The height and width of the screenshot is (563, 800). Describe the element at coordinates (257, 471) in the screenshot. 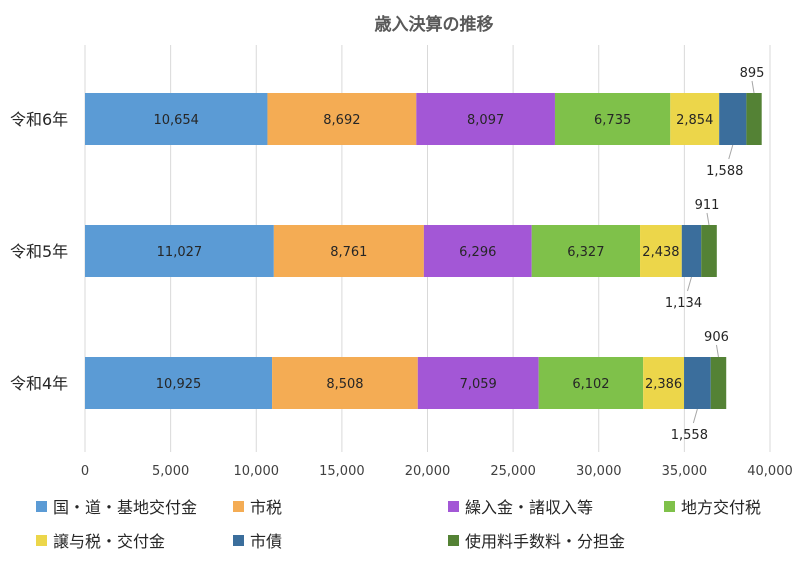

I see `x-tick-label: 10,000` at that location.